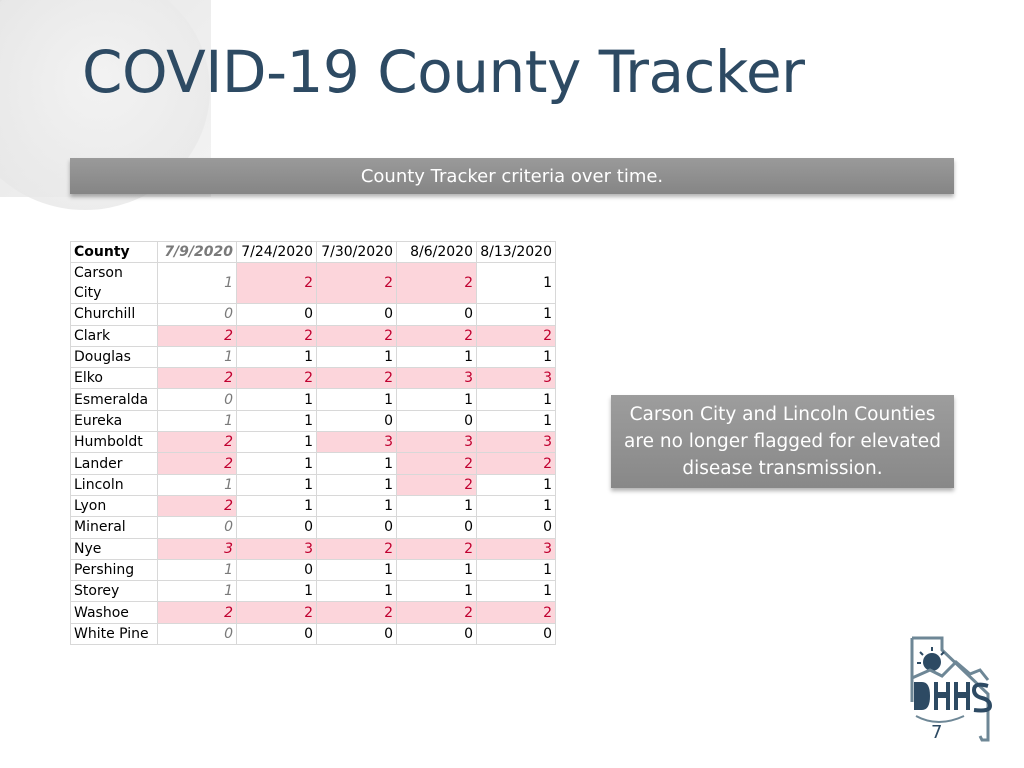 The height and width of the screenshot is (768, 1024). I want to click on table-row: Clark 2 2 2 2 2, so click(313, 335).